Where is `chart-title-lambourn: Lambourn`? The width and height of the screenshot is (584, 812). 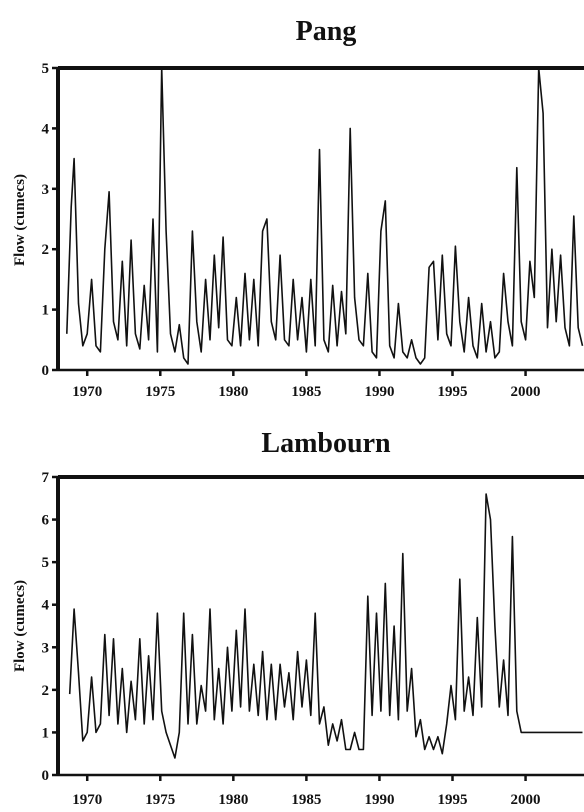 chart-title-lambourn: Lambourn is located at coordinates (326, 443).